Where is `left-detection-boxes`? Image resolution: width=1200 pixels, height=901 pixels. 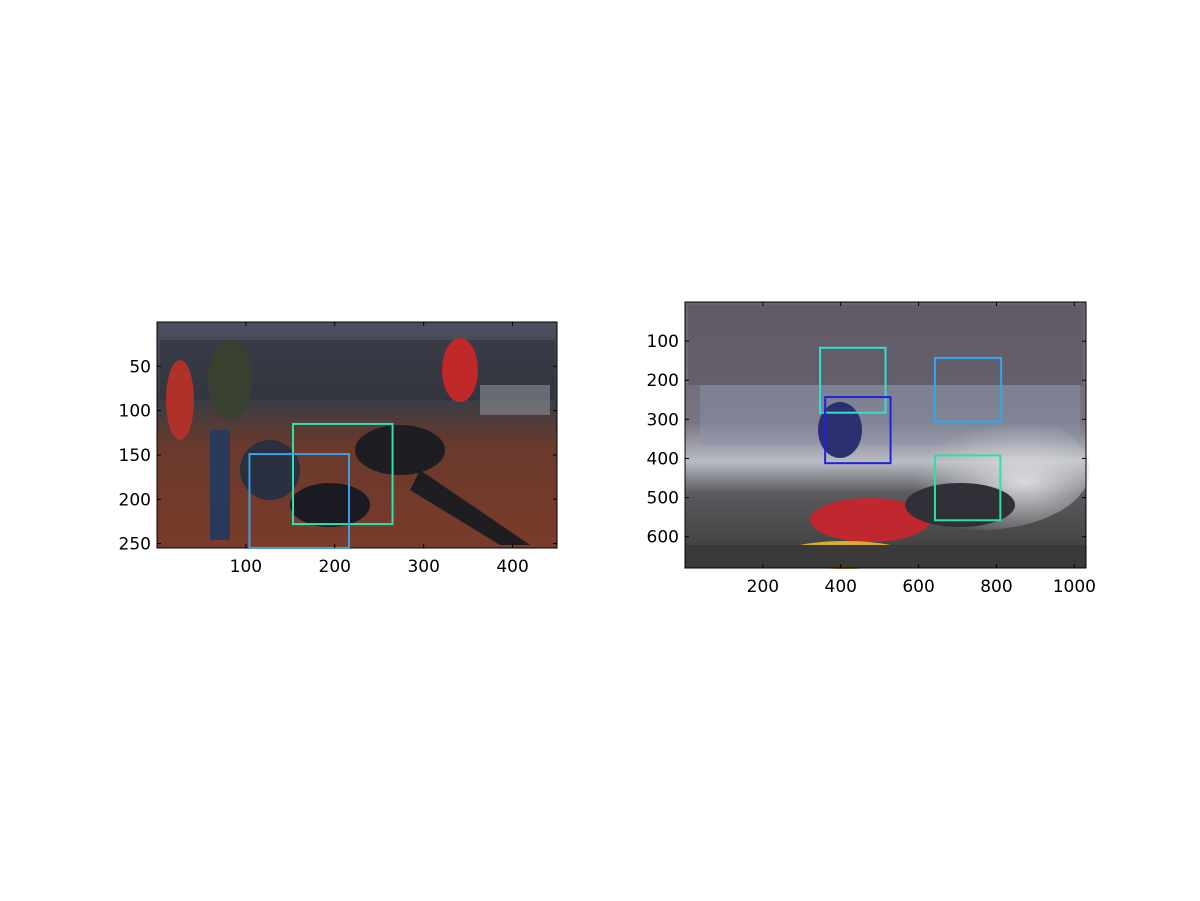
left-detection-boxes is located at coordinates (321, 485).